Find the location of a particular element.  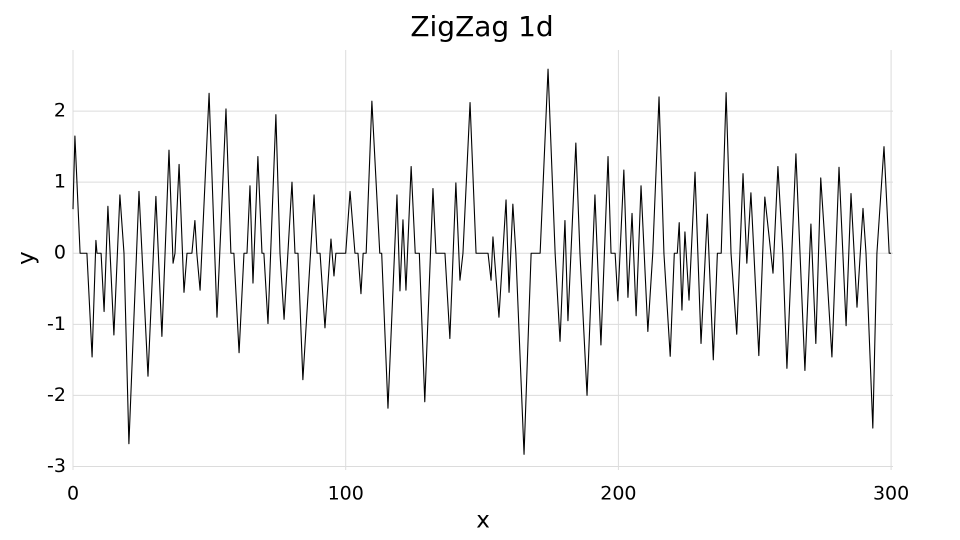

y-tick-label: -1 is located at coordinates (56, 324).